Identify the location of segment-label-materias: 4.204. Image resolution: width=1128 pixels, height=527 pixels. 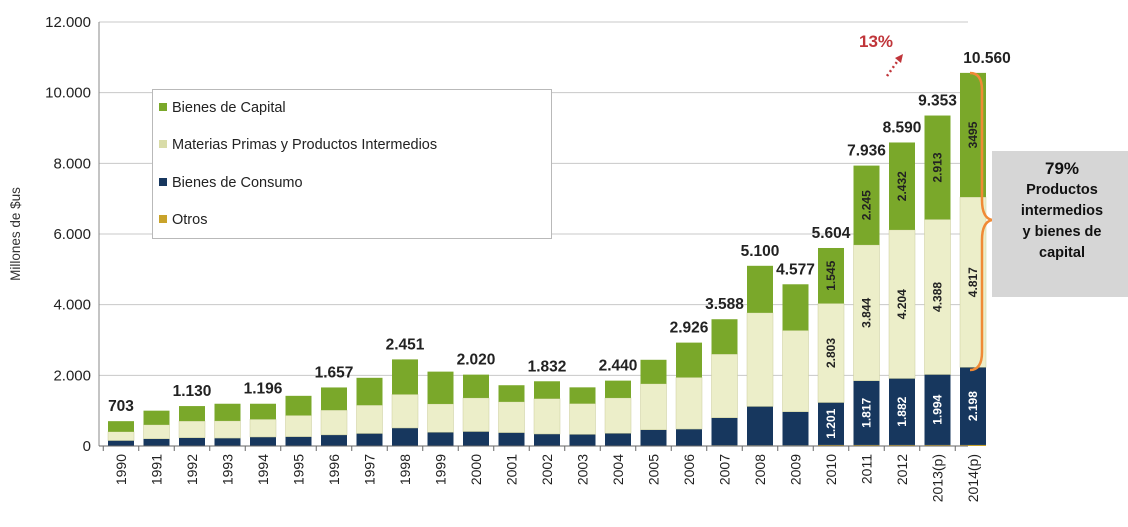
(902, 304).